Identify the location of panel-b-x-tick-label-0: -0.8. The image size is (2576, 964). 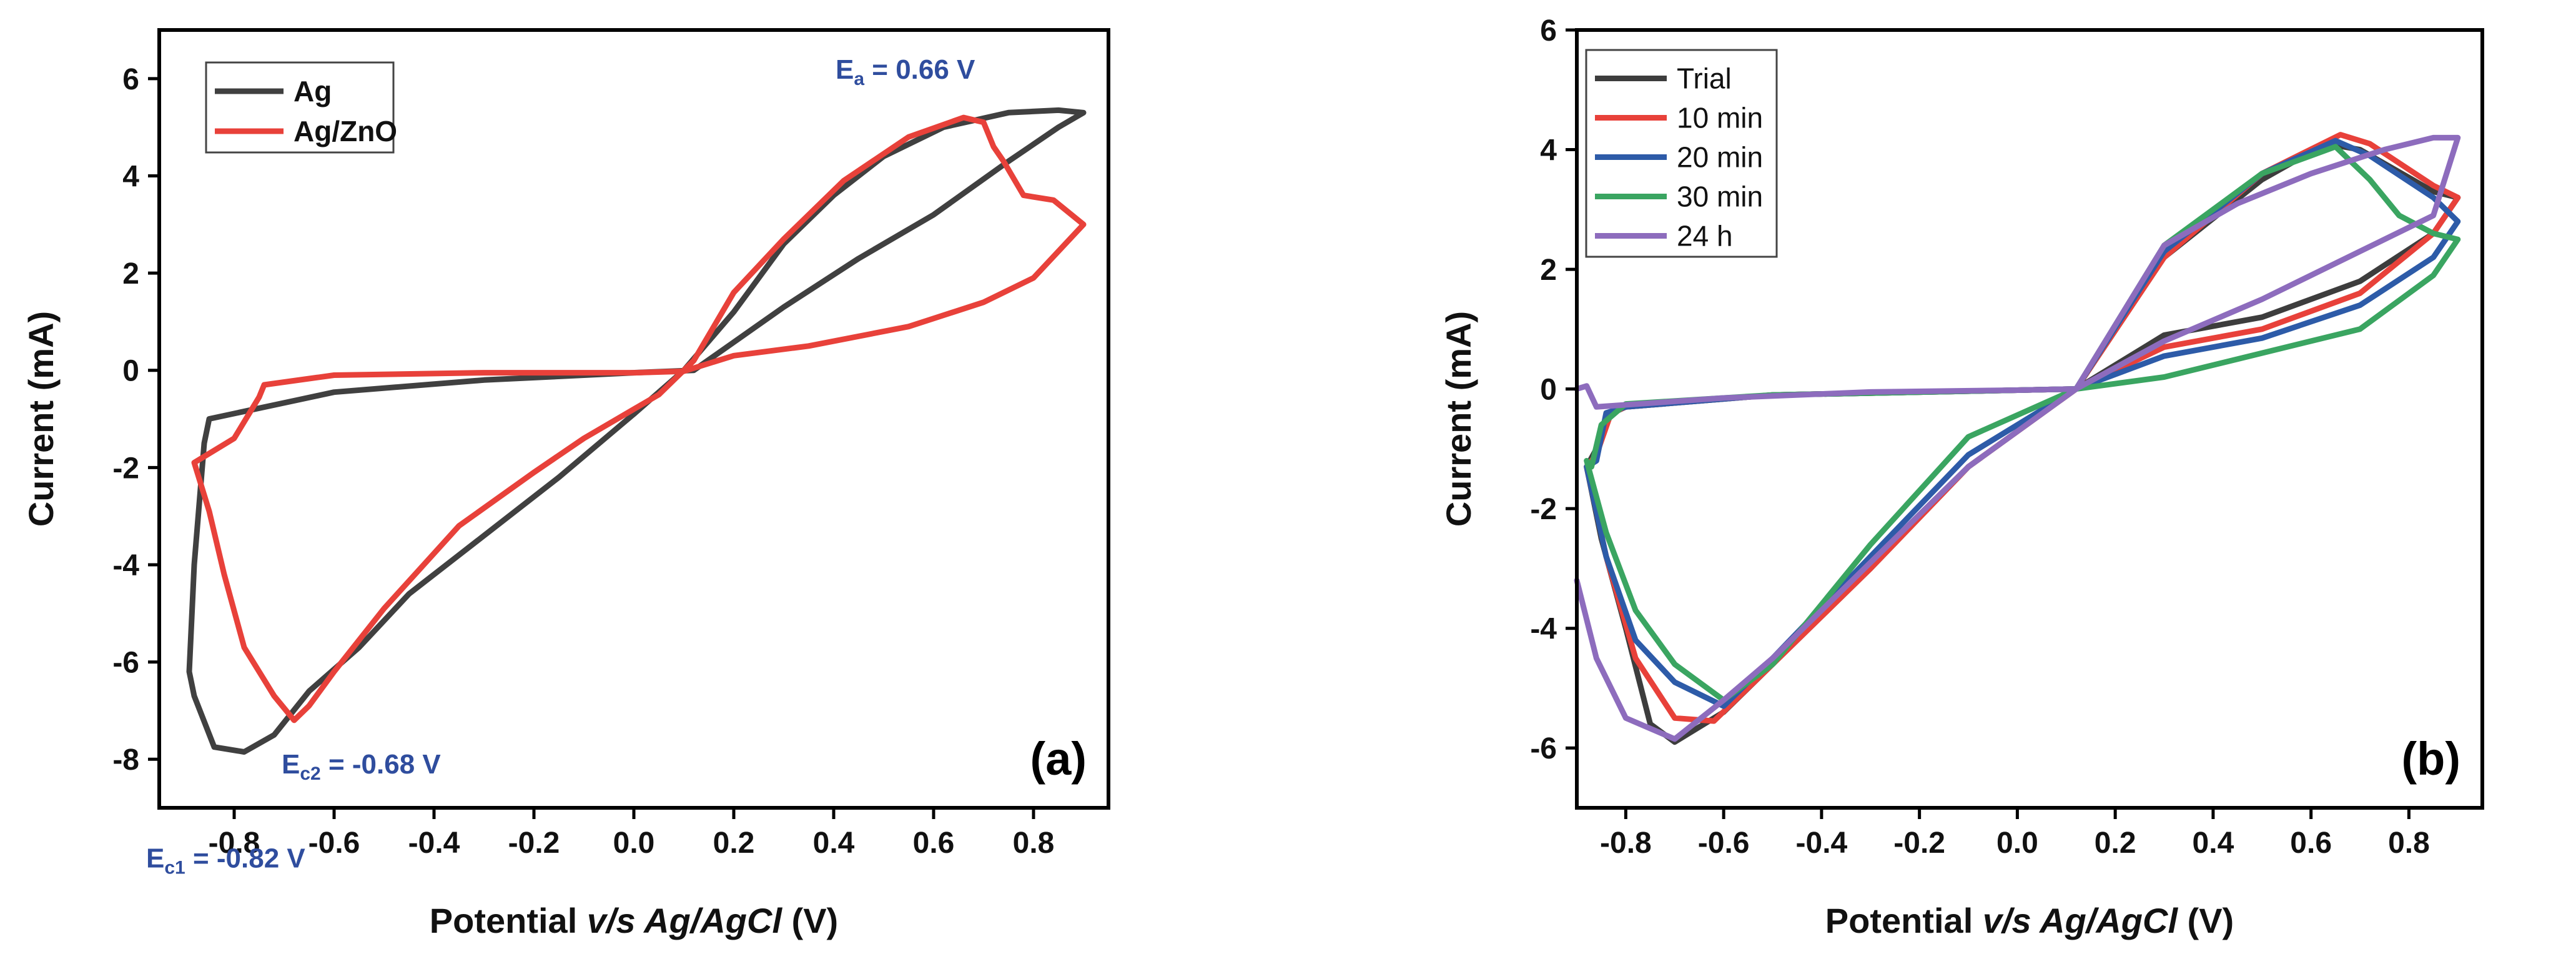
(1626, 843).